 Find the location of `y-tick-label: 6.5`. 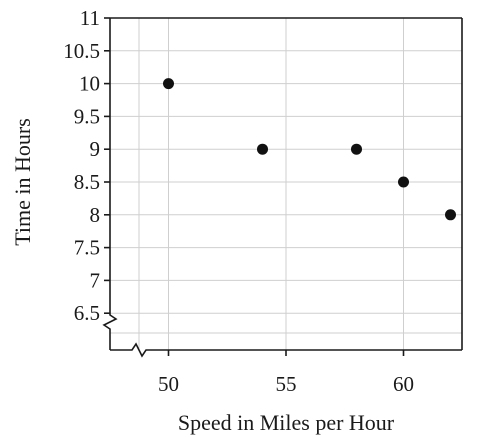

y-tick-label: 6.5 is located at coordinates (87, 313).